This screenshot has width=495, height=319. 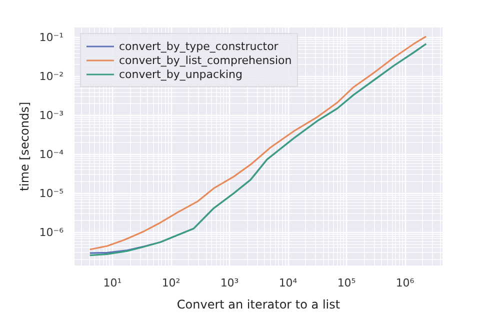 What do you see at coordinates (112, 283) in the screenshot?
I see `x-tick-label: 10¹` at bounding box center [112, 283].